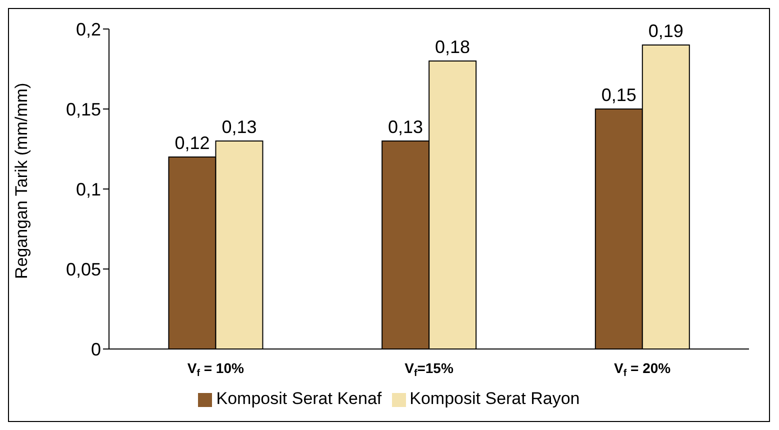 This screenshot has width=779, height=430. Describe the element at coordinates (452, 47) in the screenshot. I see `data-label: 0,18` at that location.